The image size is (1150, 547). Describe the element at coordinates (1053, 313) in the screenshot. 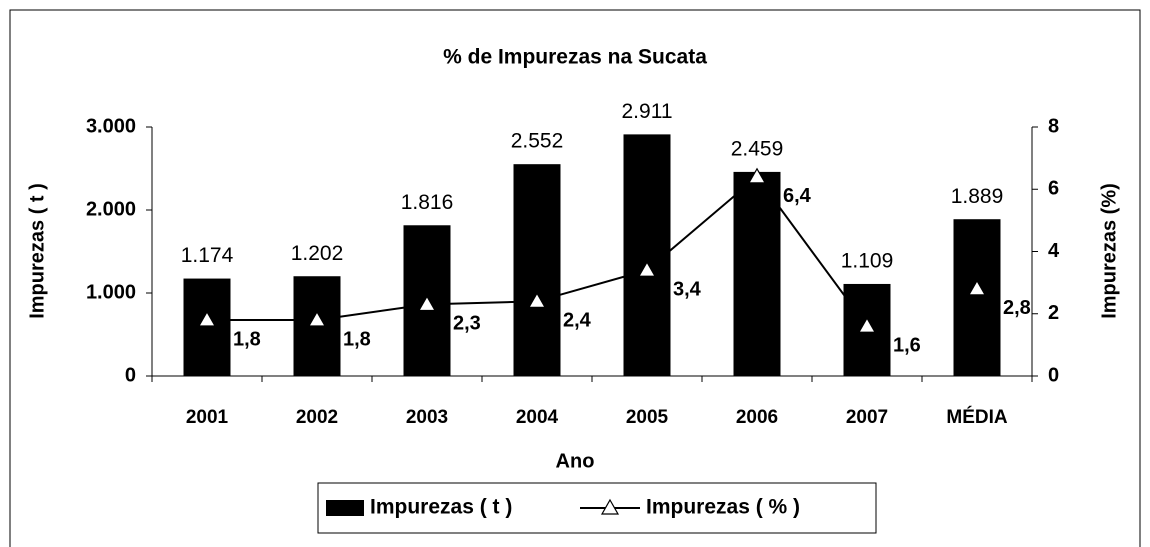

I see `y2-tick-label: 2` at that location.